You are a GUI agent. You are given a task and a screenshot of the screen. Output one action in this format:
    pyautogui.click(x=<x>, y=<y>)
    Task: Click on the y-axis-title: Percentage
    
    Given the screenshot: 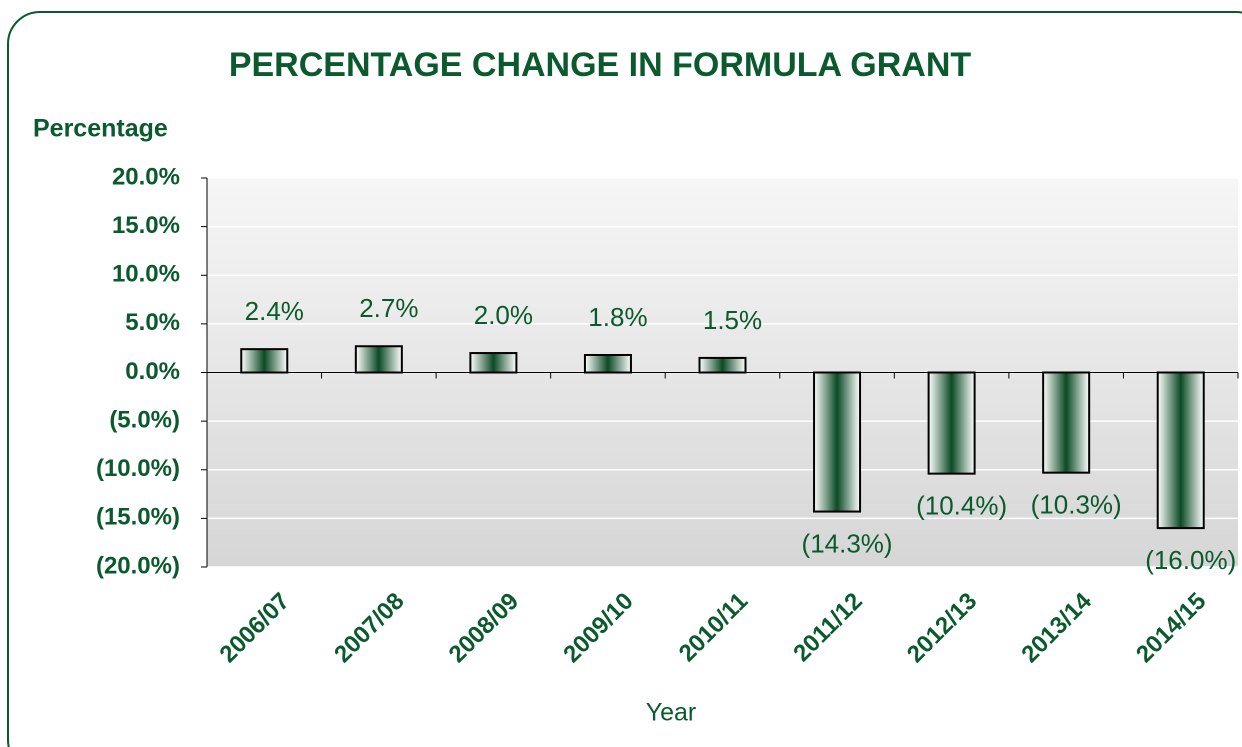 What is the action you would take?
    pyautogui.click(x=100, y=129)
    